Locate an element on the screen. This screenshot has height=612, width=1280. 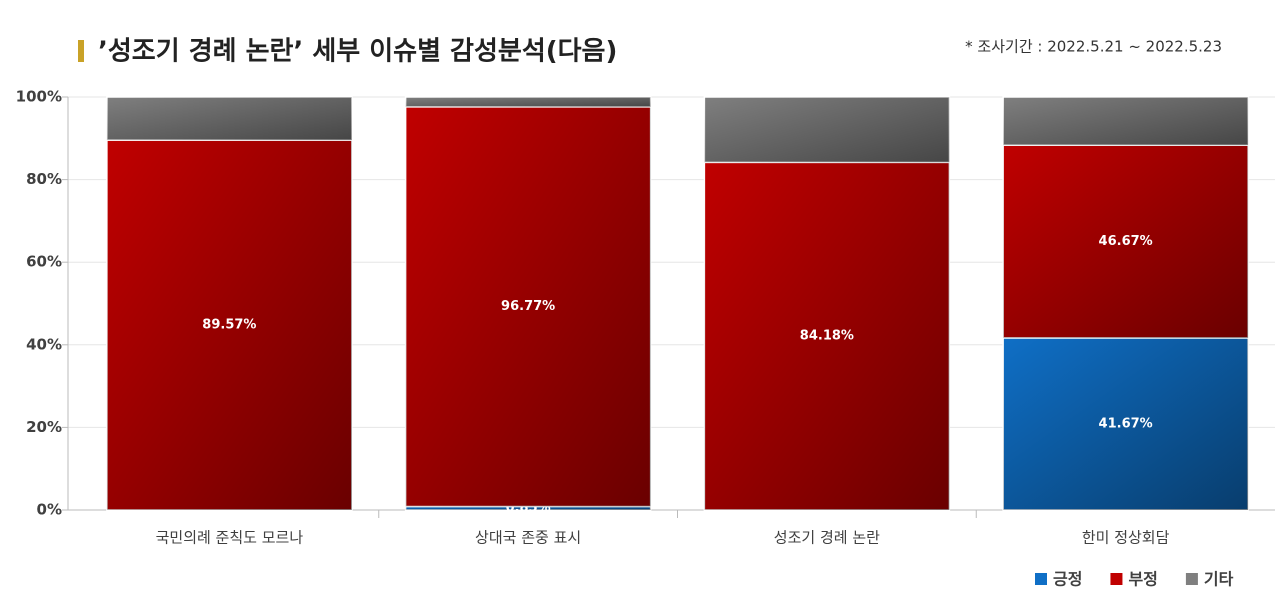
legend-label: 부정 is located at coordinates (1142, 579).